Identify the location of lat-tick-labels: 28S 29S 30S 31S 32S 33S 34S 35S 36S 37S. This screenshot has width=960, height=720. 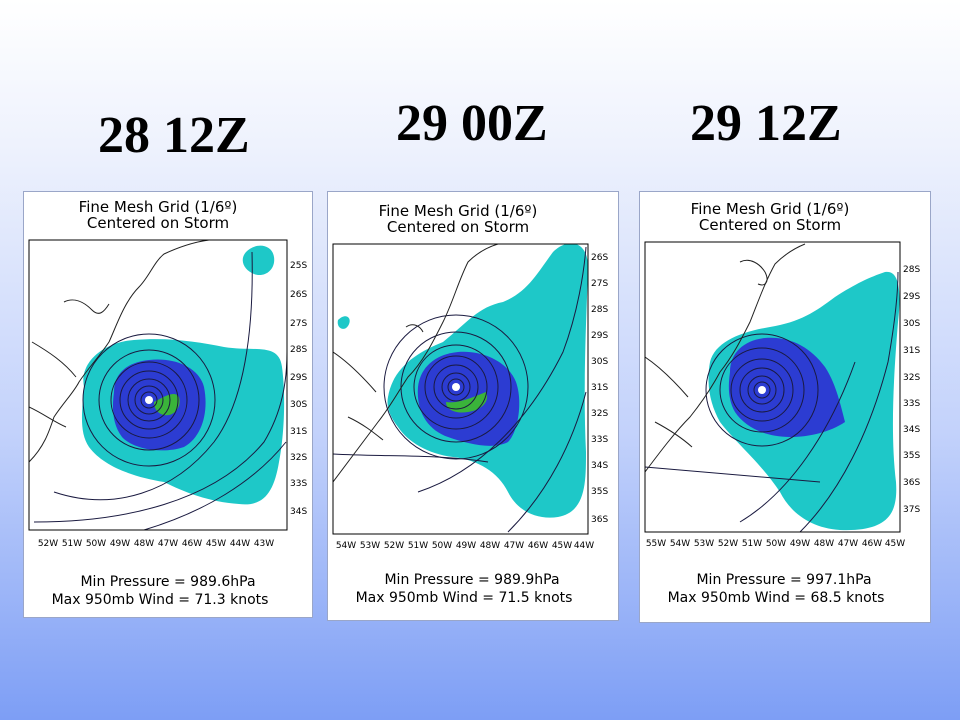
(911, 390).